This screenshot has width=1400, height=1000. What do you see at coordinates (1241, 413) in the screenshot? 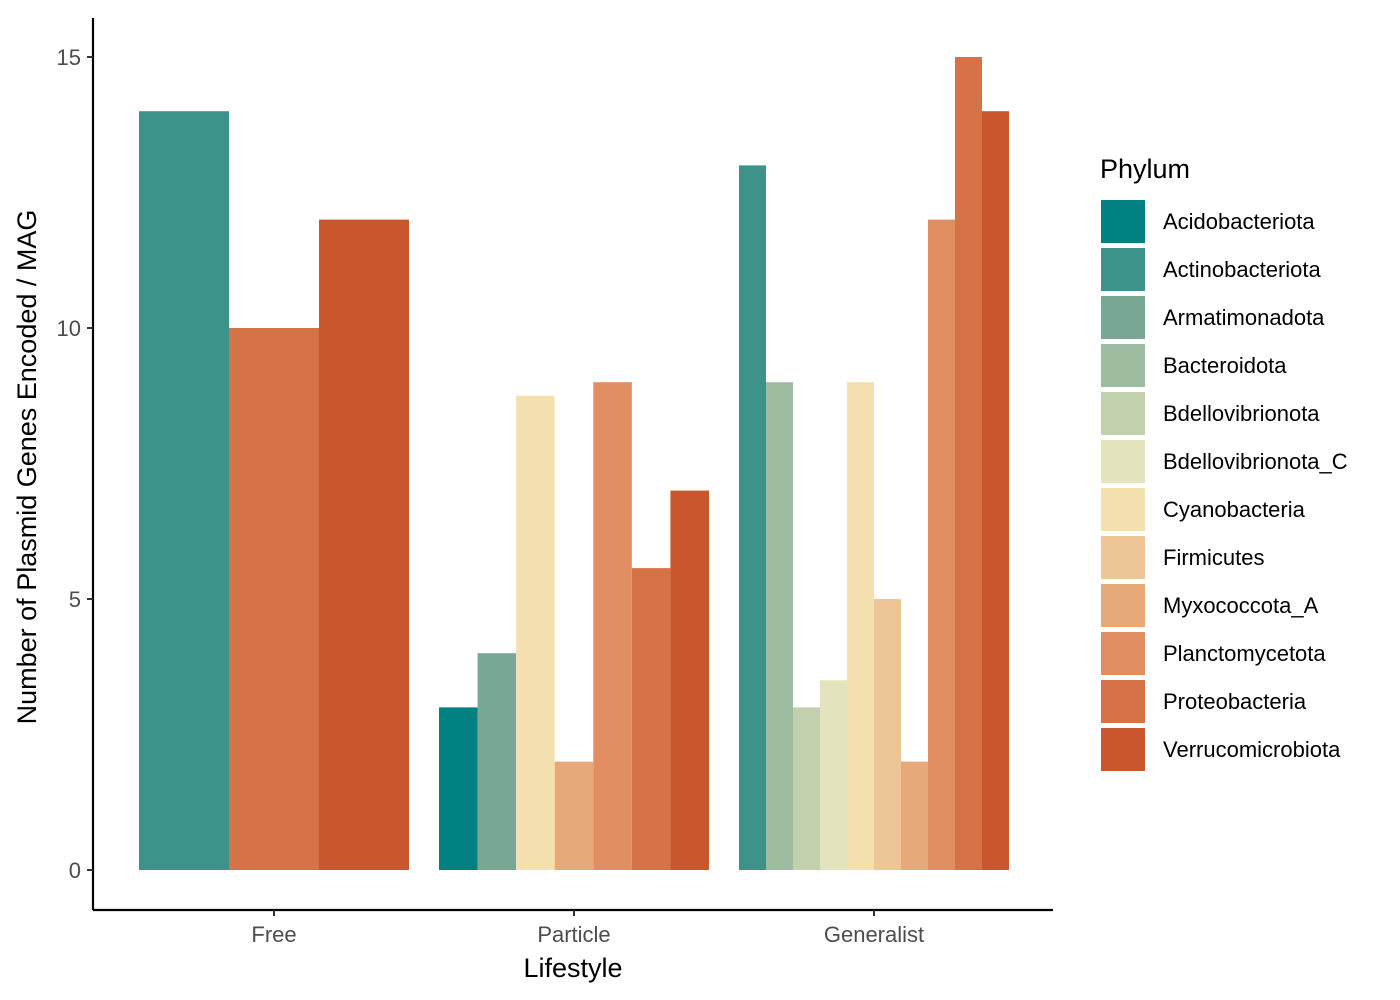
I see `legend-label-bdellovibrionota: Bdellovibrionota` at bounding box center [1241, 413].